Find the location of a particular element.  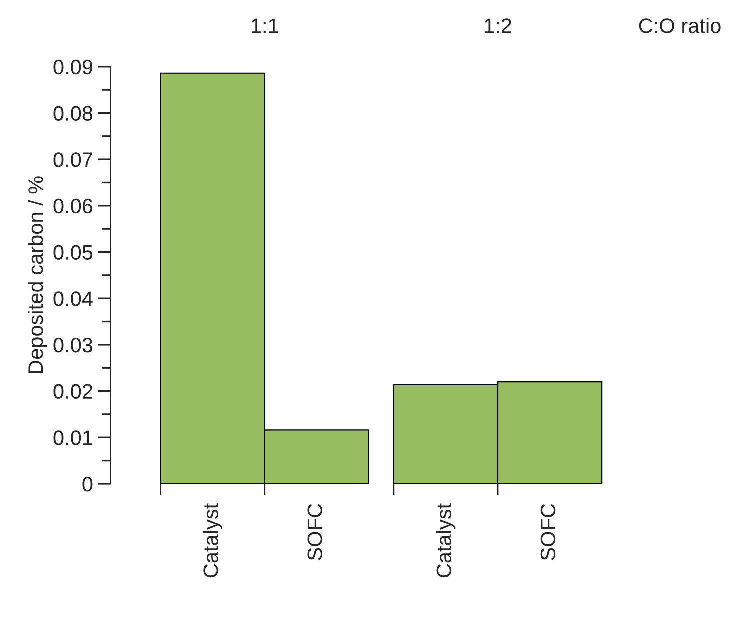

y-tick-label: 0.04 is located at coordinates (73, 299).